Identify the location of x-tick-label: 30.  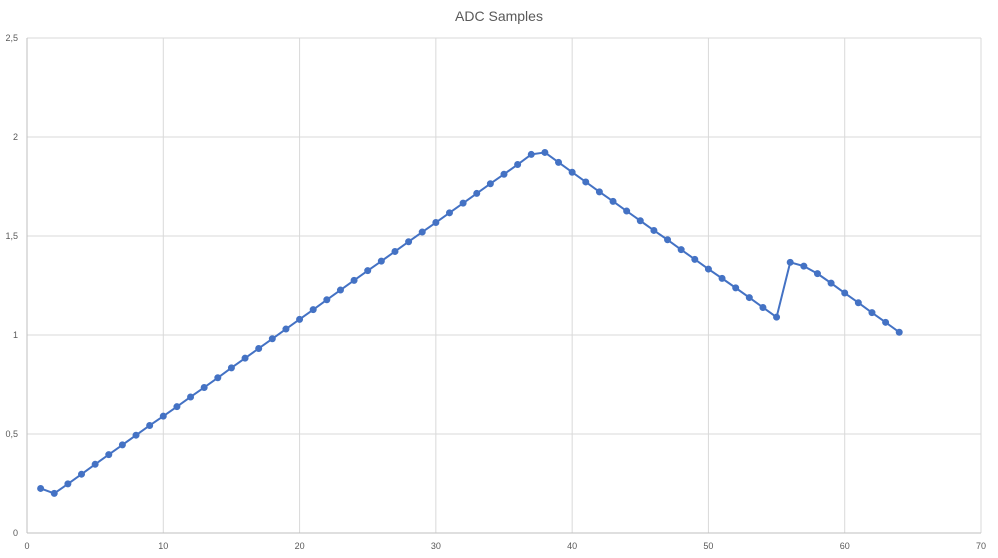
(436, 546).